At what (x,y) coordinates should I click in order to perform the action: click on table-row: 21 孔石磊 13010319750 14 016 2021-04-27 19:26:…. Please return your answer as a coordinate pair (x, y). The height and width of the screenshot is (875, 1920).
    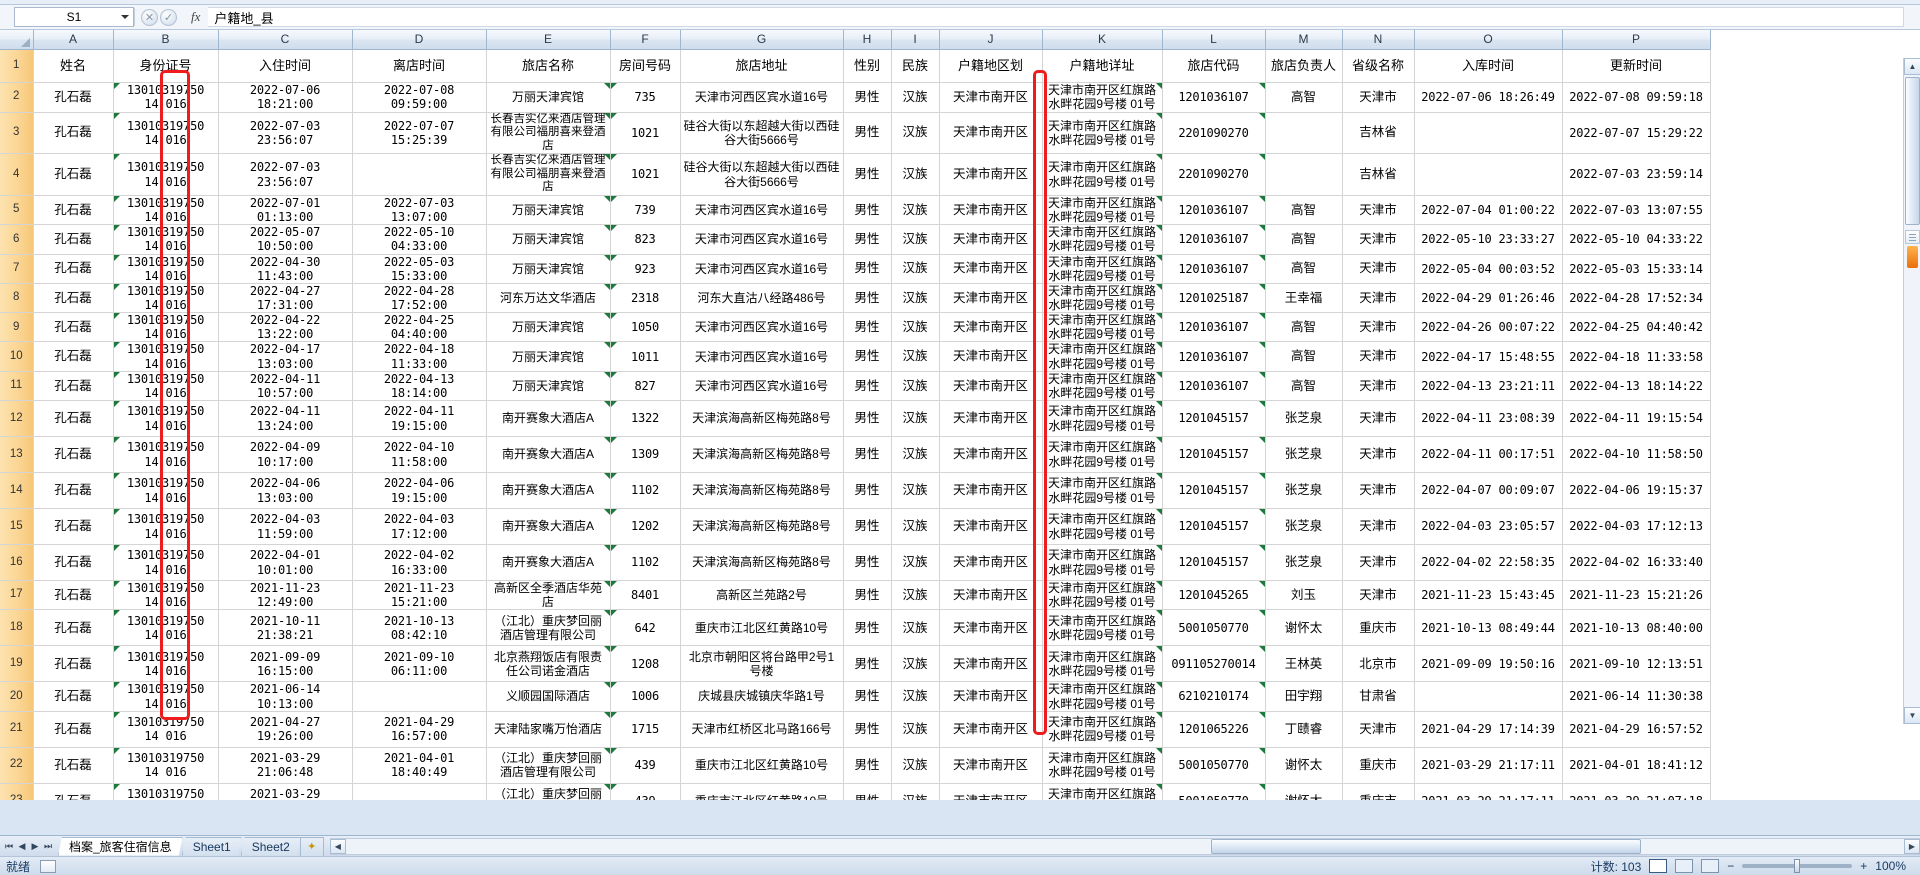
    Looking at the image, I should click on (855, 729).